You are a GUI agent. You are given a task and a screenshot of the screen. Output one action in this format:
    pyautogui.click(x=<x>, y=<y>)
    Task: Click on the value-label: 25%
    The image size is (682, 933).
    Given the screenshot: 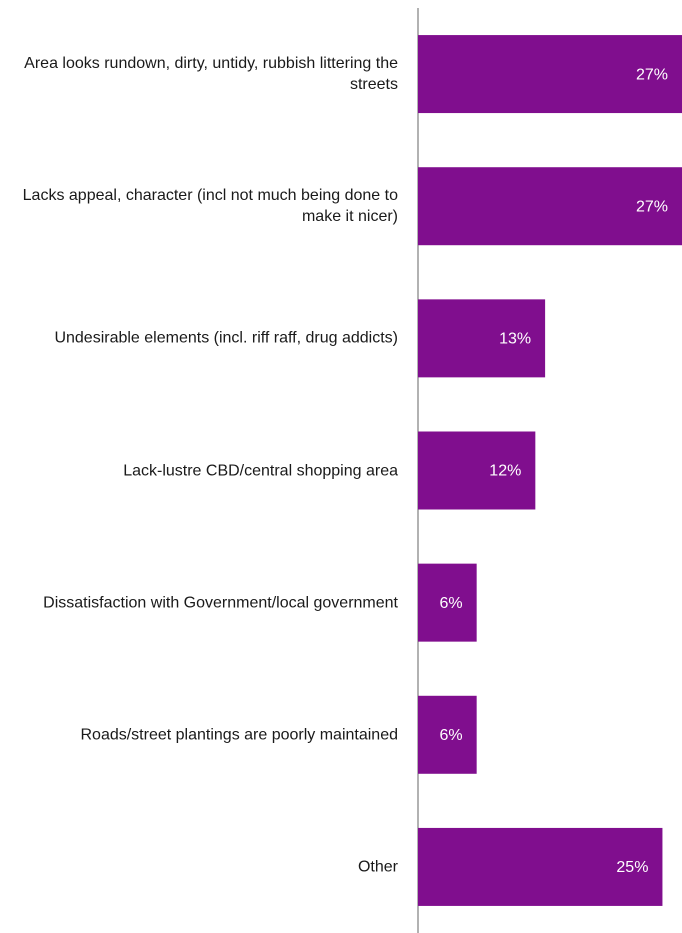 What is the action you would take?
    pyautogui.click(x=632, y=867)
    